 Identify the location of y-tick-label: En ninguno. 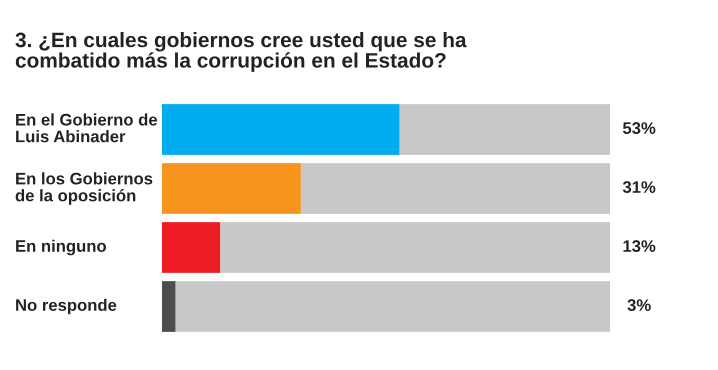
(61, 248).